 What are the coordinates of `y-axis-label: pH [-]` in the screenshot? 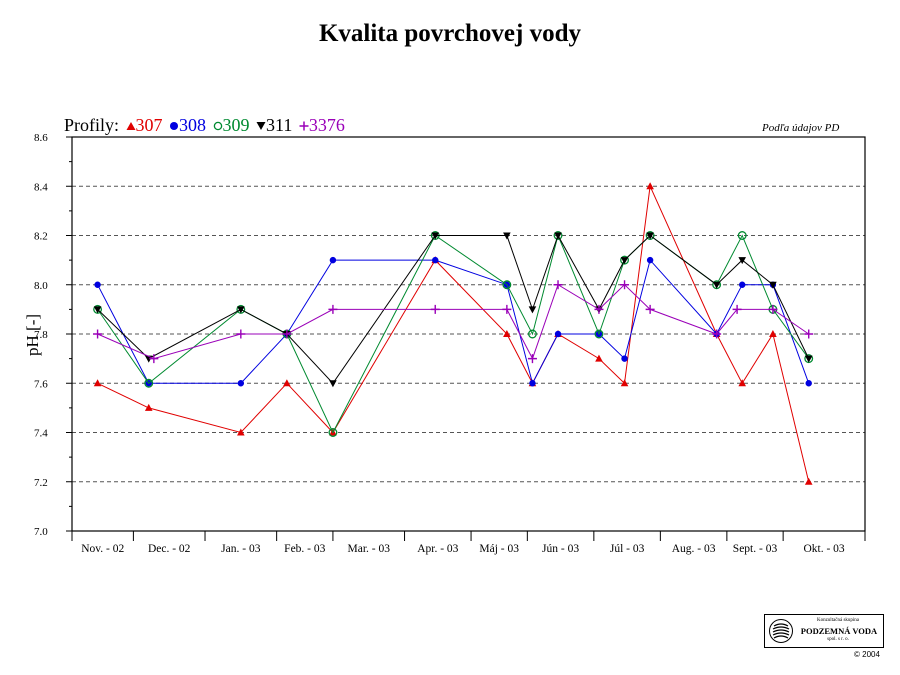 It's located at (32, 335).